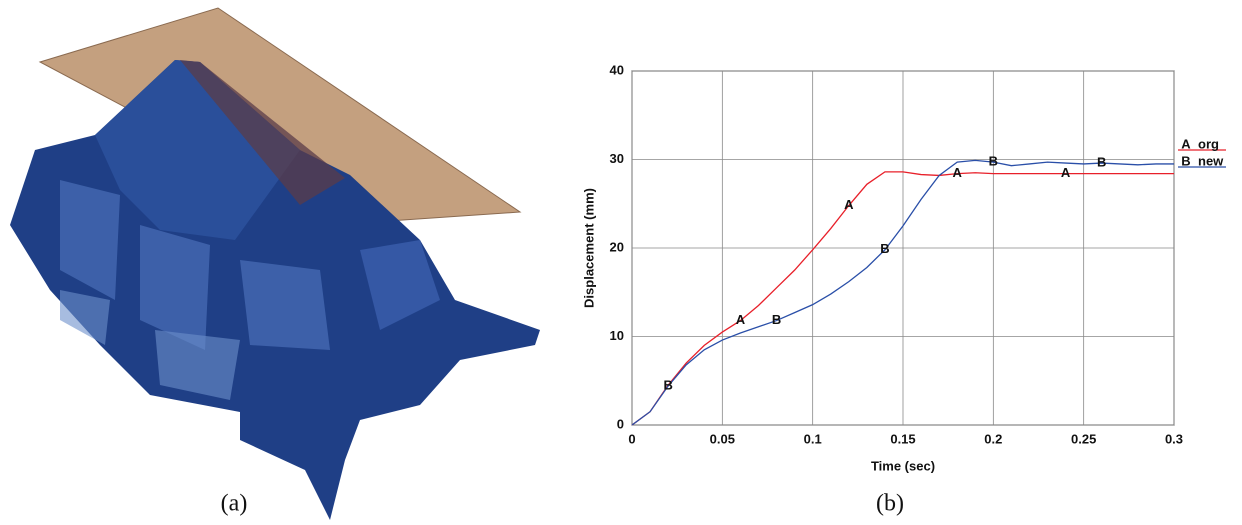 The image size is (1242, 525). Describe the element at coordinates (993, 438) in the screenshot. I see `x-tick-label: 0.2` at that location.